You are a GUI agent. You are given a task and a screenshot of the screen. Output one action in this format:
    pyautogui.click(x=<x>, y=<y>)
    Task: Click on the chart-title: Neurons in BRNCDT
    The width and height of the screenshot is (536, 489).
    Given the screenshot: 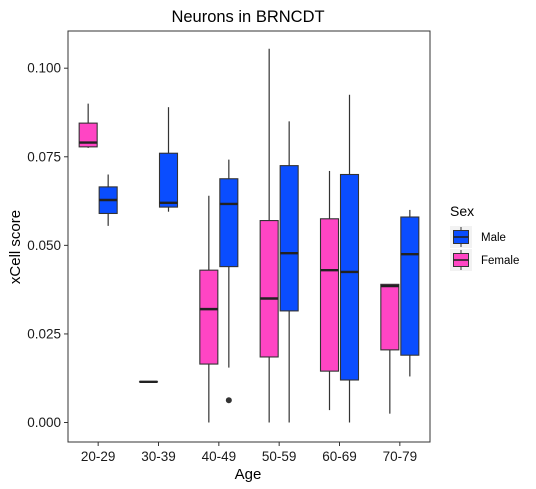 What is the action you would take?
    pyautogui.click(x=247, y=17)
    